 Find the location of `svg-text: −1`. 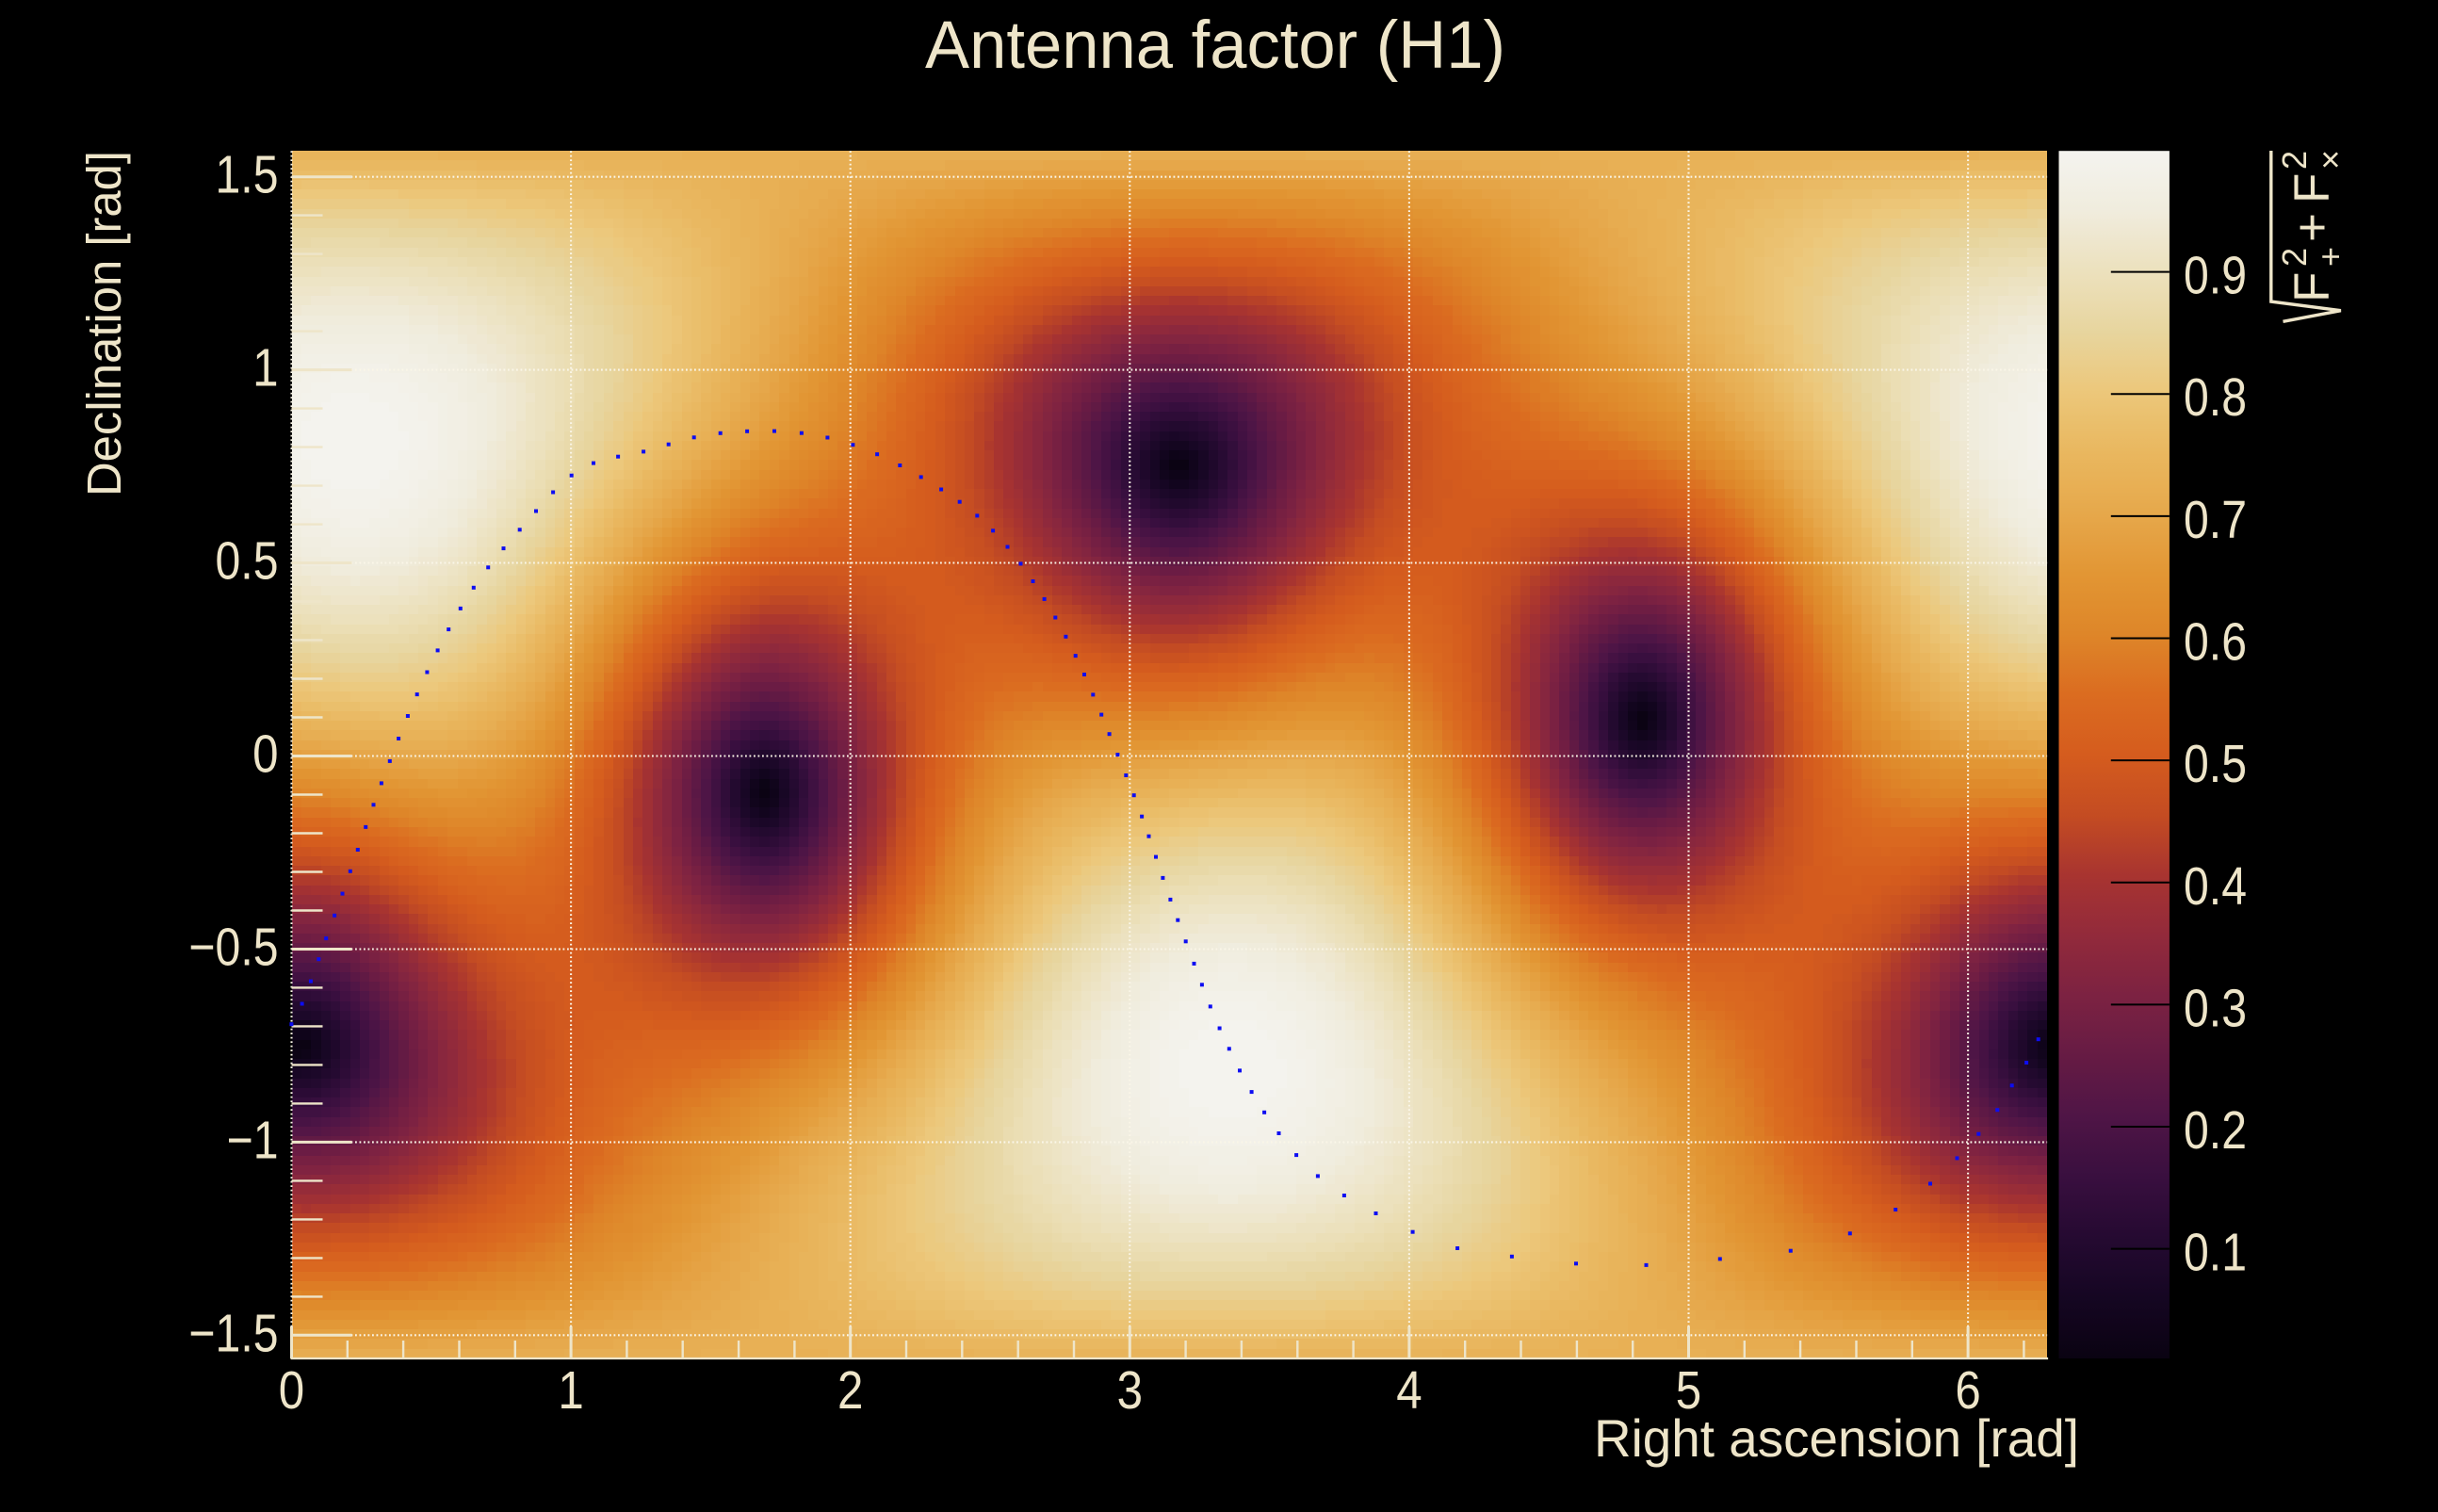

svg-text: −1 is located at coordinates (253, 1140).